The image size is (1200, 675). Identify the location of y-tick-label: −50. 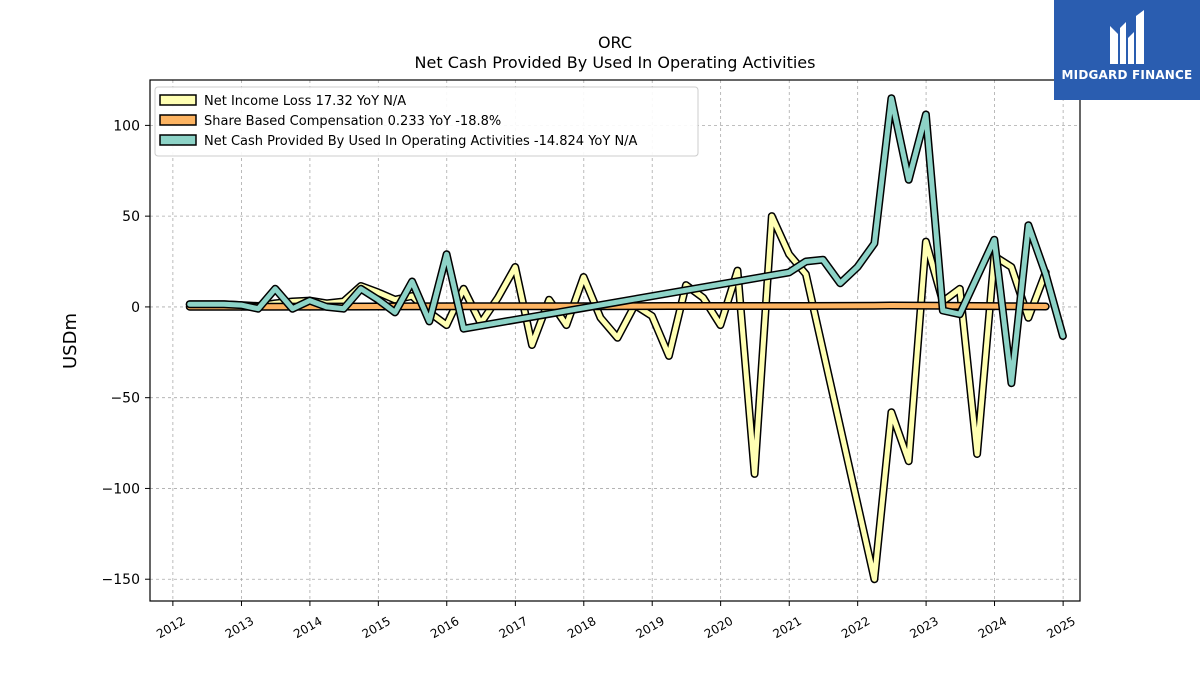
(125, 399).